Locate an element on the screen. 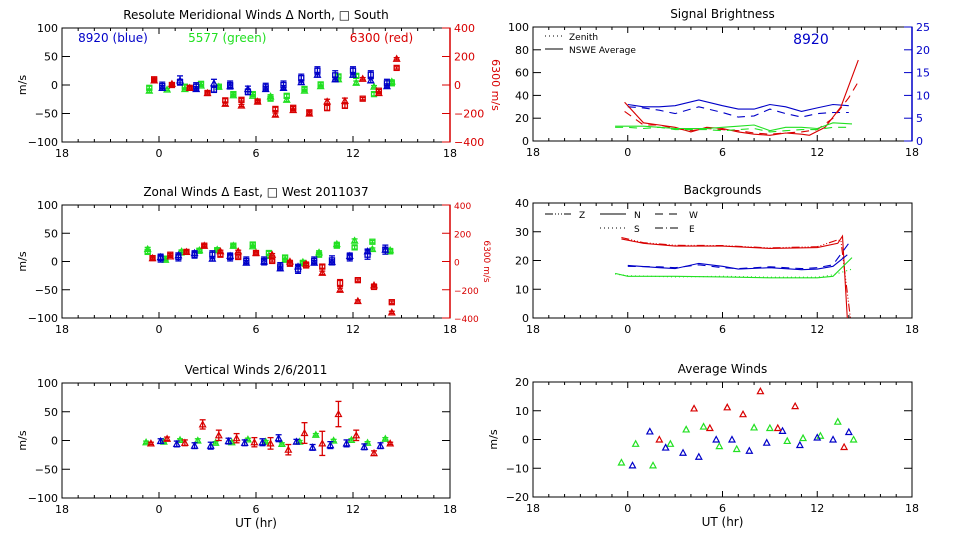 This screenshot has height=540, width=960. right-y-tick-label: 200 is located at coordinates (464, 57).